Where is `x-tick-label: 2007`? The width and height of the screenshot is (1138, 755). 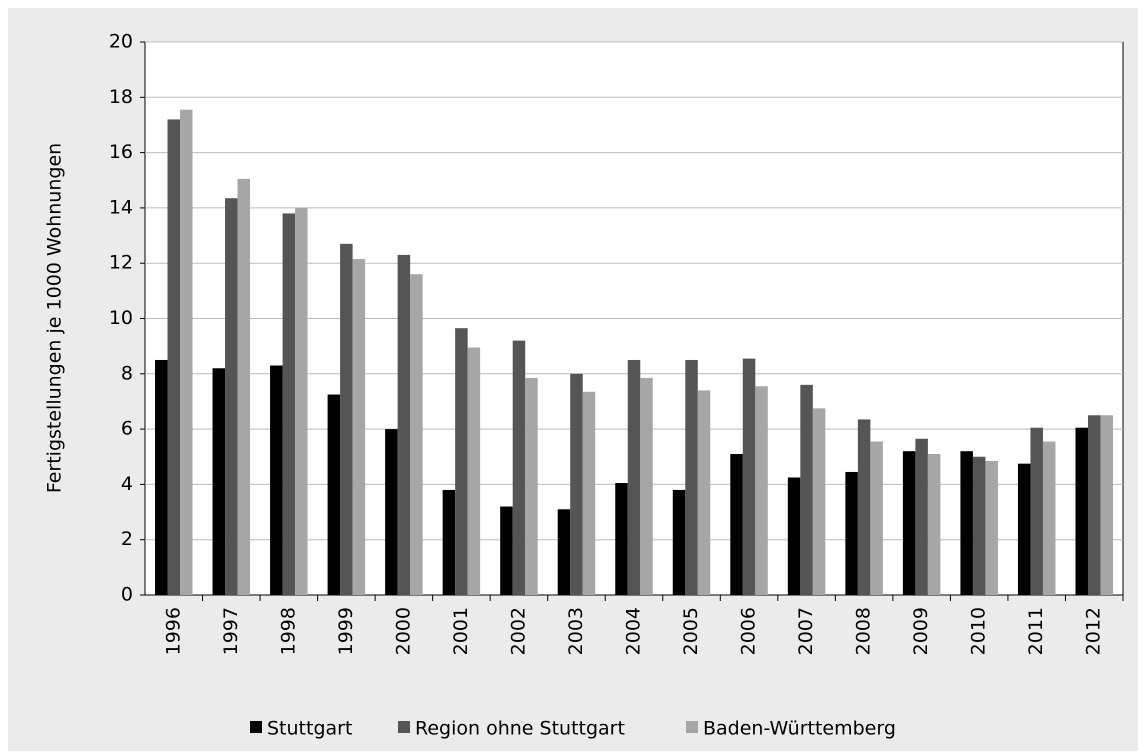 x-tick-label: 2007 is located at coordinates (806, 631).